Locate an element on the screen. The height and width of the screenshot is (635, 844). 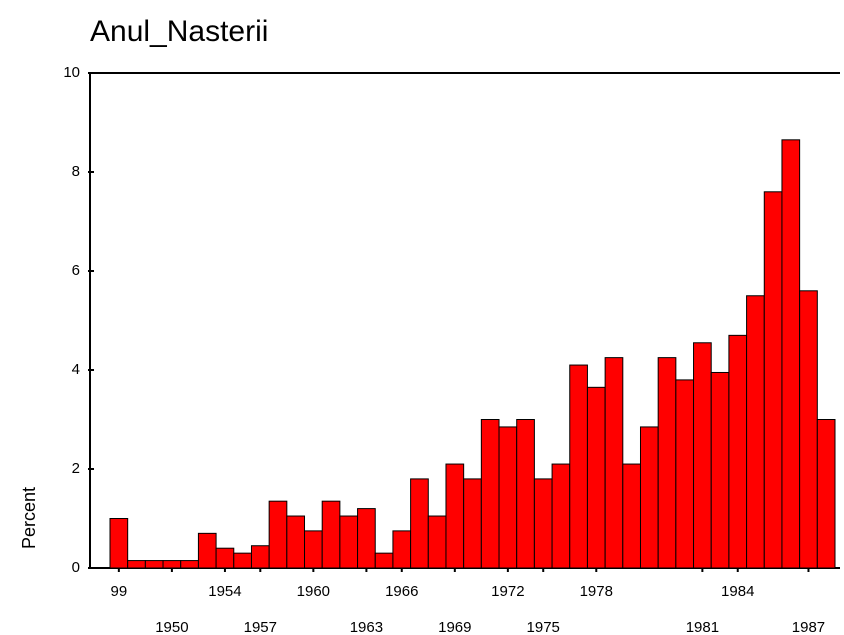
x-tick-label: 1954 is located at coordinates (224, 591).